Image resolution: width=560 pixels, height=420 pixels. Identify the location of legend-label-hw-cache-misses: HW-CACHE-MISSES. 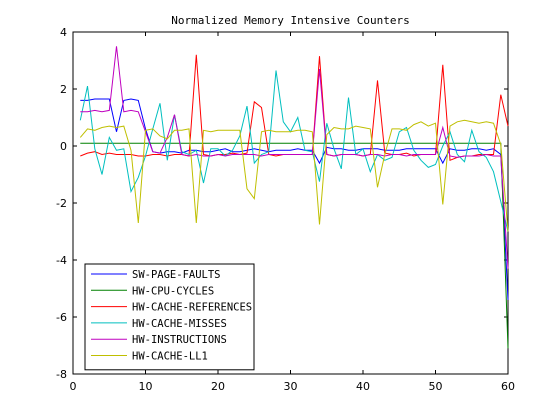
(179, 324).